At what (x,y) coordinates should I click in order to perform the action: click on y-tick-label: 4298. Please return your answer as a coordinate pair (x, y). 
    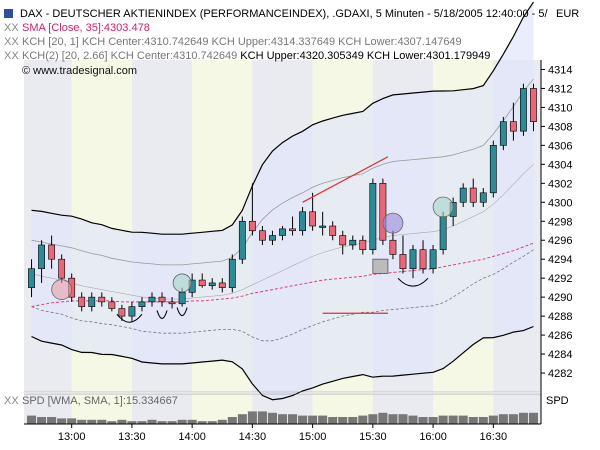
    Looking at the image, I should click on (560, 222).